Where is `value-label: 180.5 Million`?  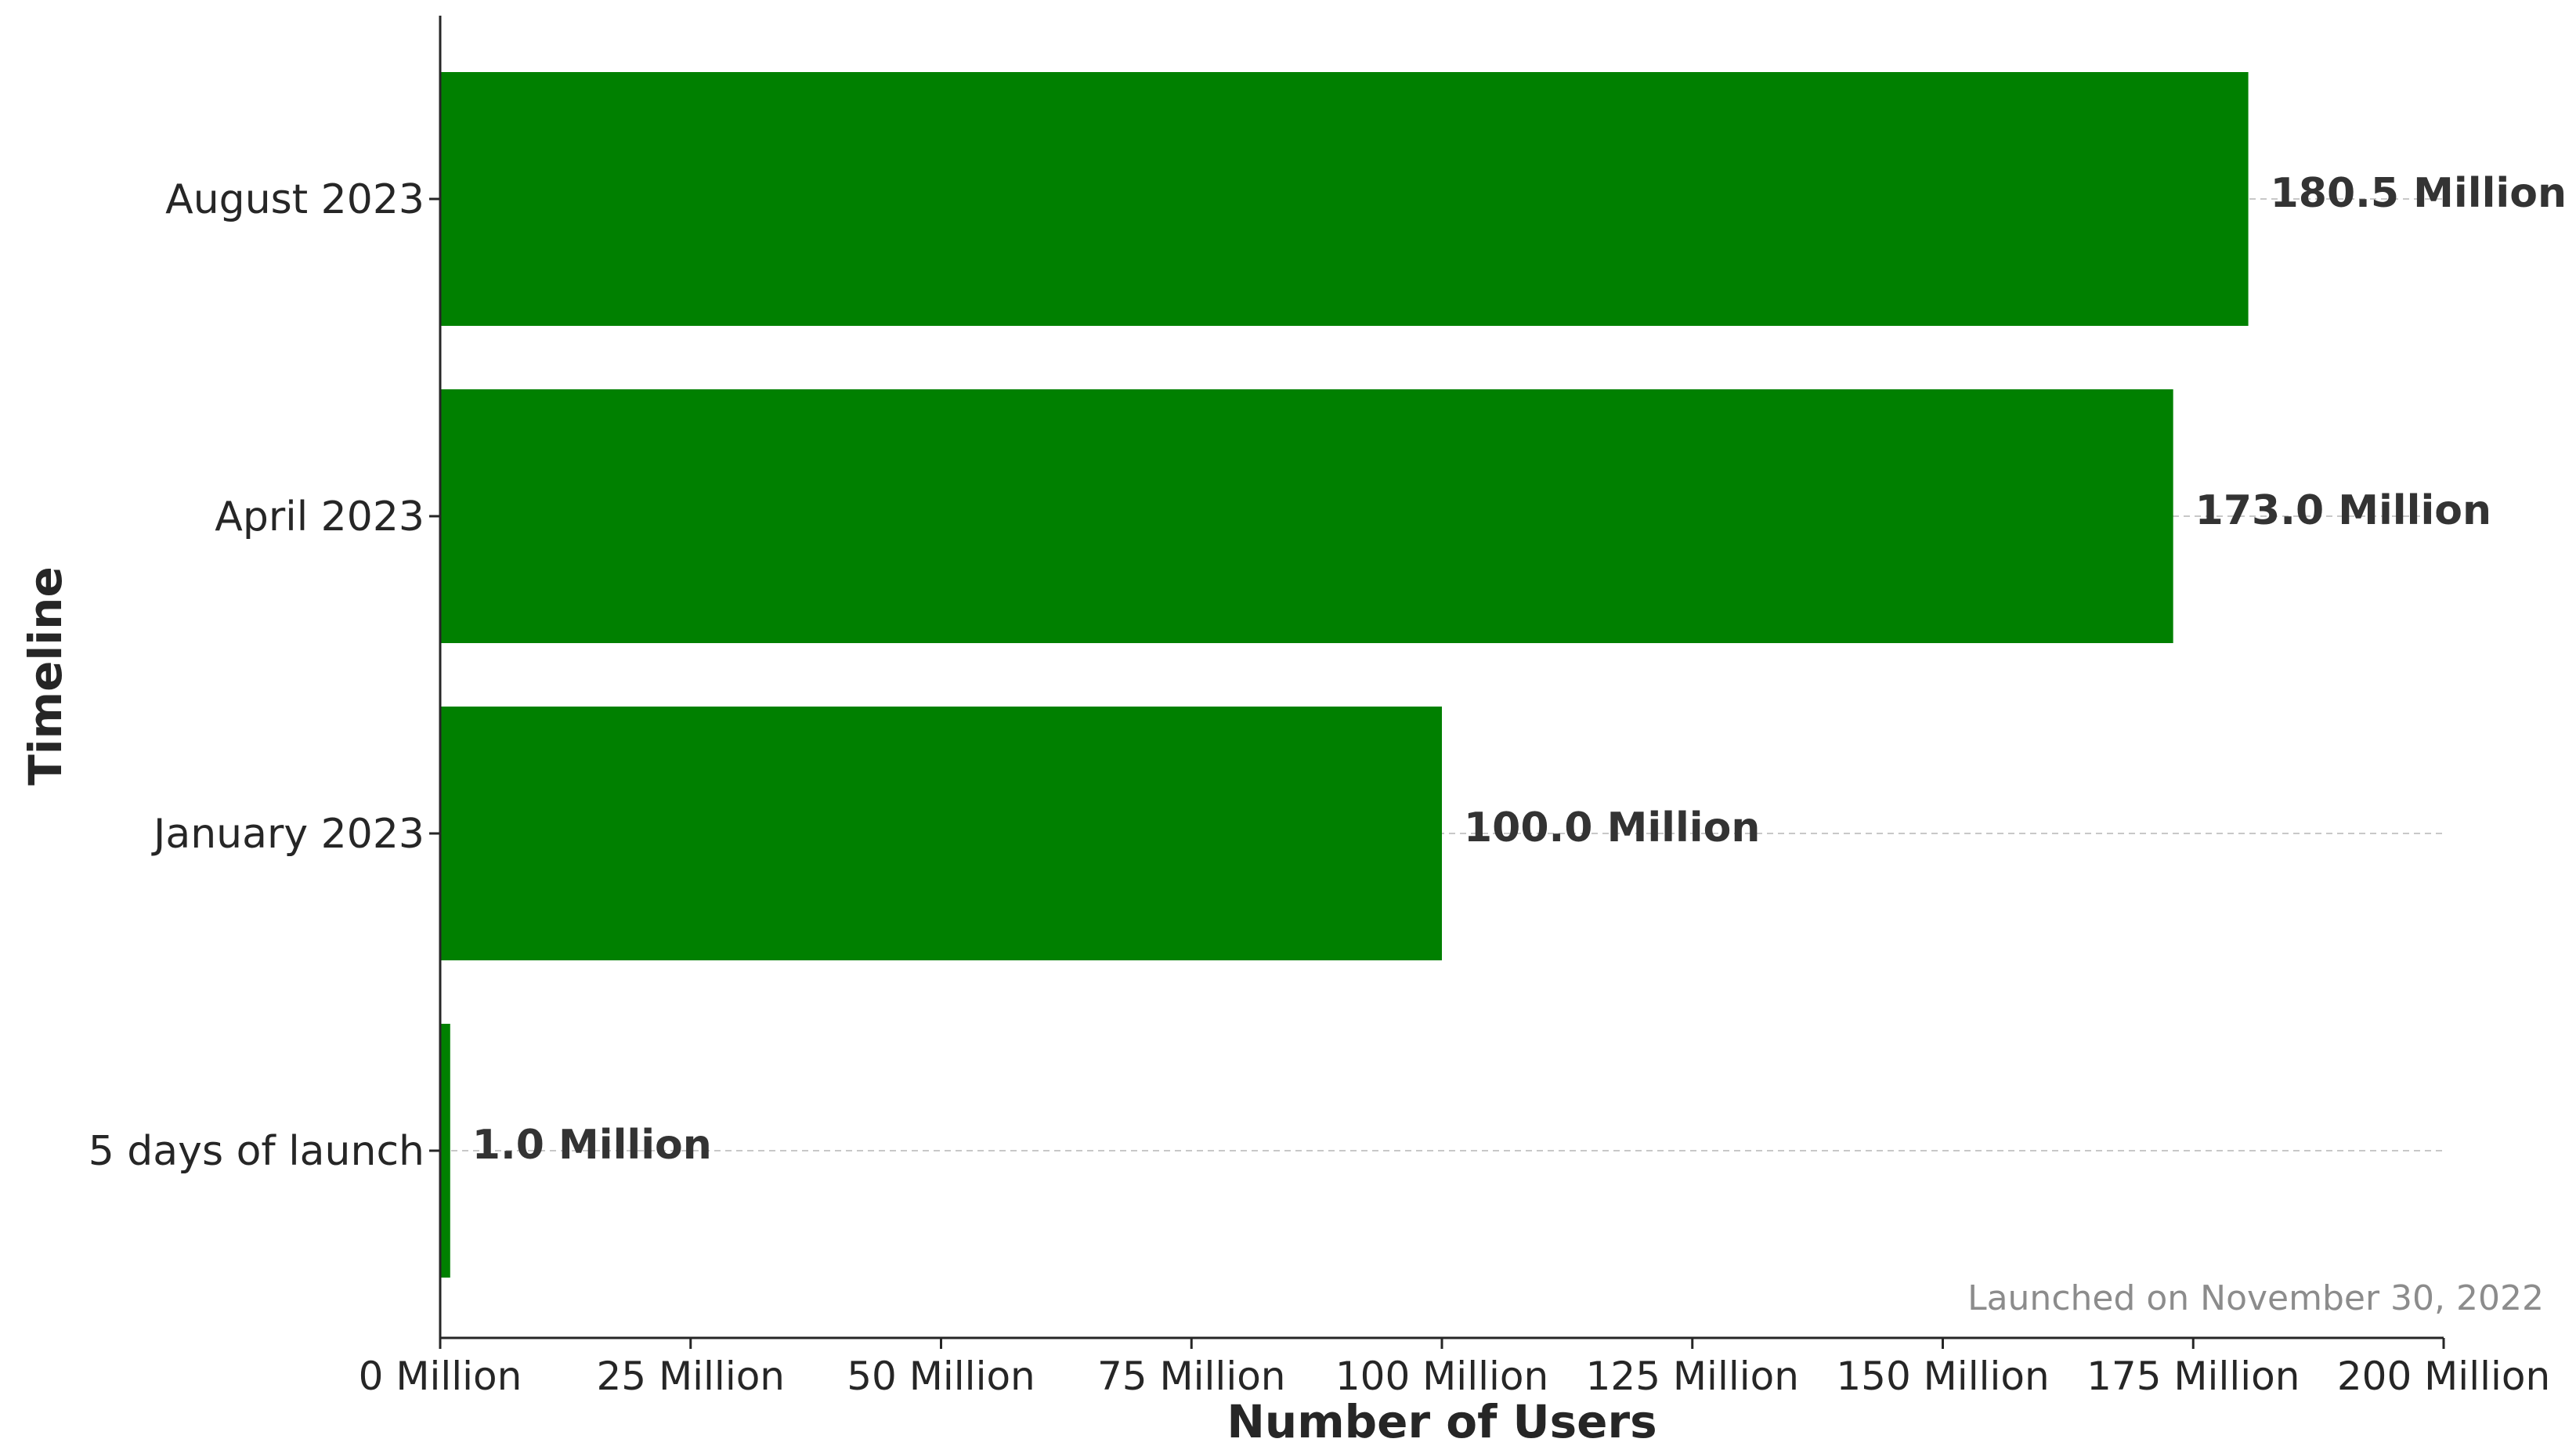
value-label: 180.5 Million is located at coordinates (2419, 193).